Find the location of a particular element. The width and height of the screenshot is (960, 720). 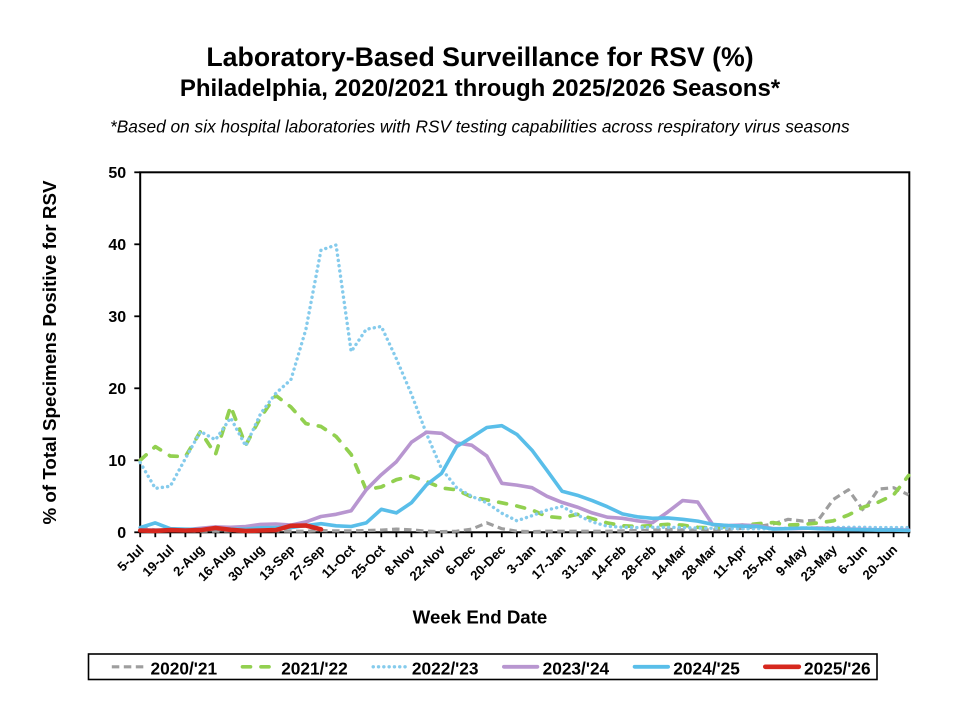

svg-text: 50 is located at coordinates (117, 173).